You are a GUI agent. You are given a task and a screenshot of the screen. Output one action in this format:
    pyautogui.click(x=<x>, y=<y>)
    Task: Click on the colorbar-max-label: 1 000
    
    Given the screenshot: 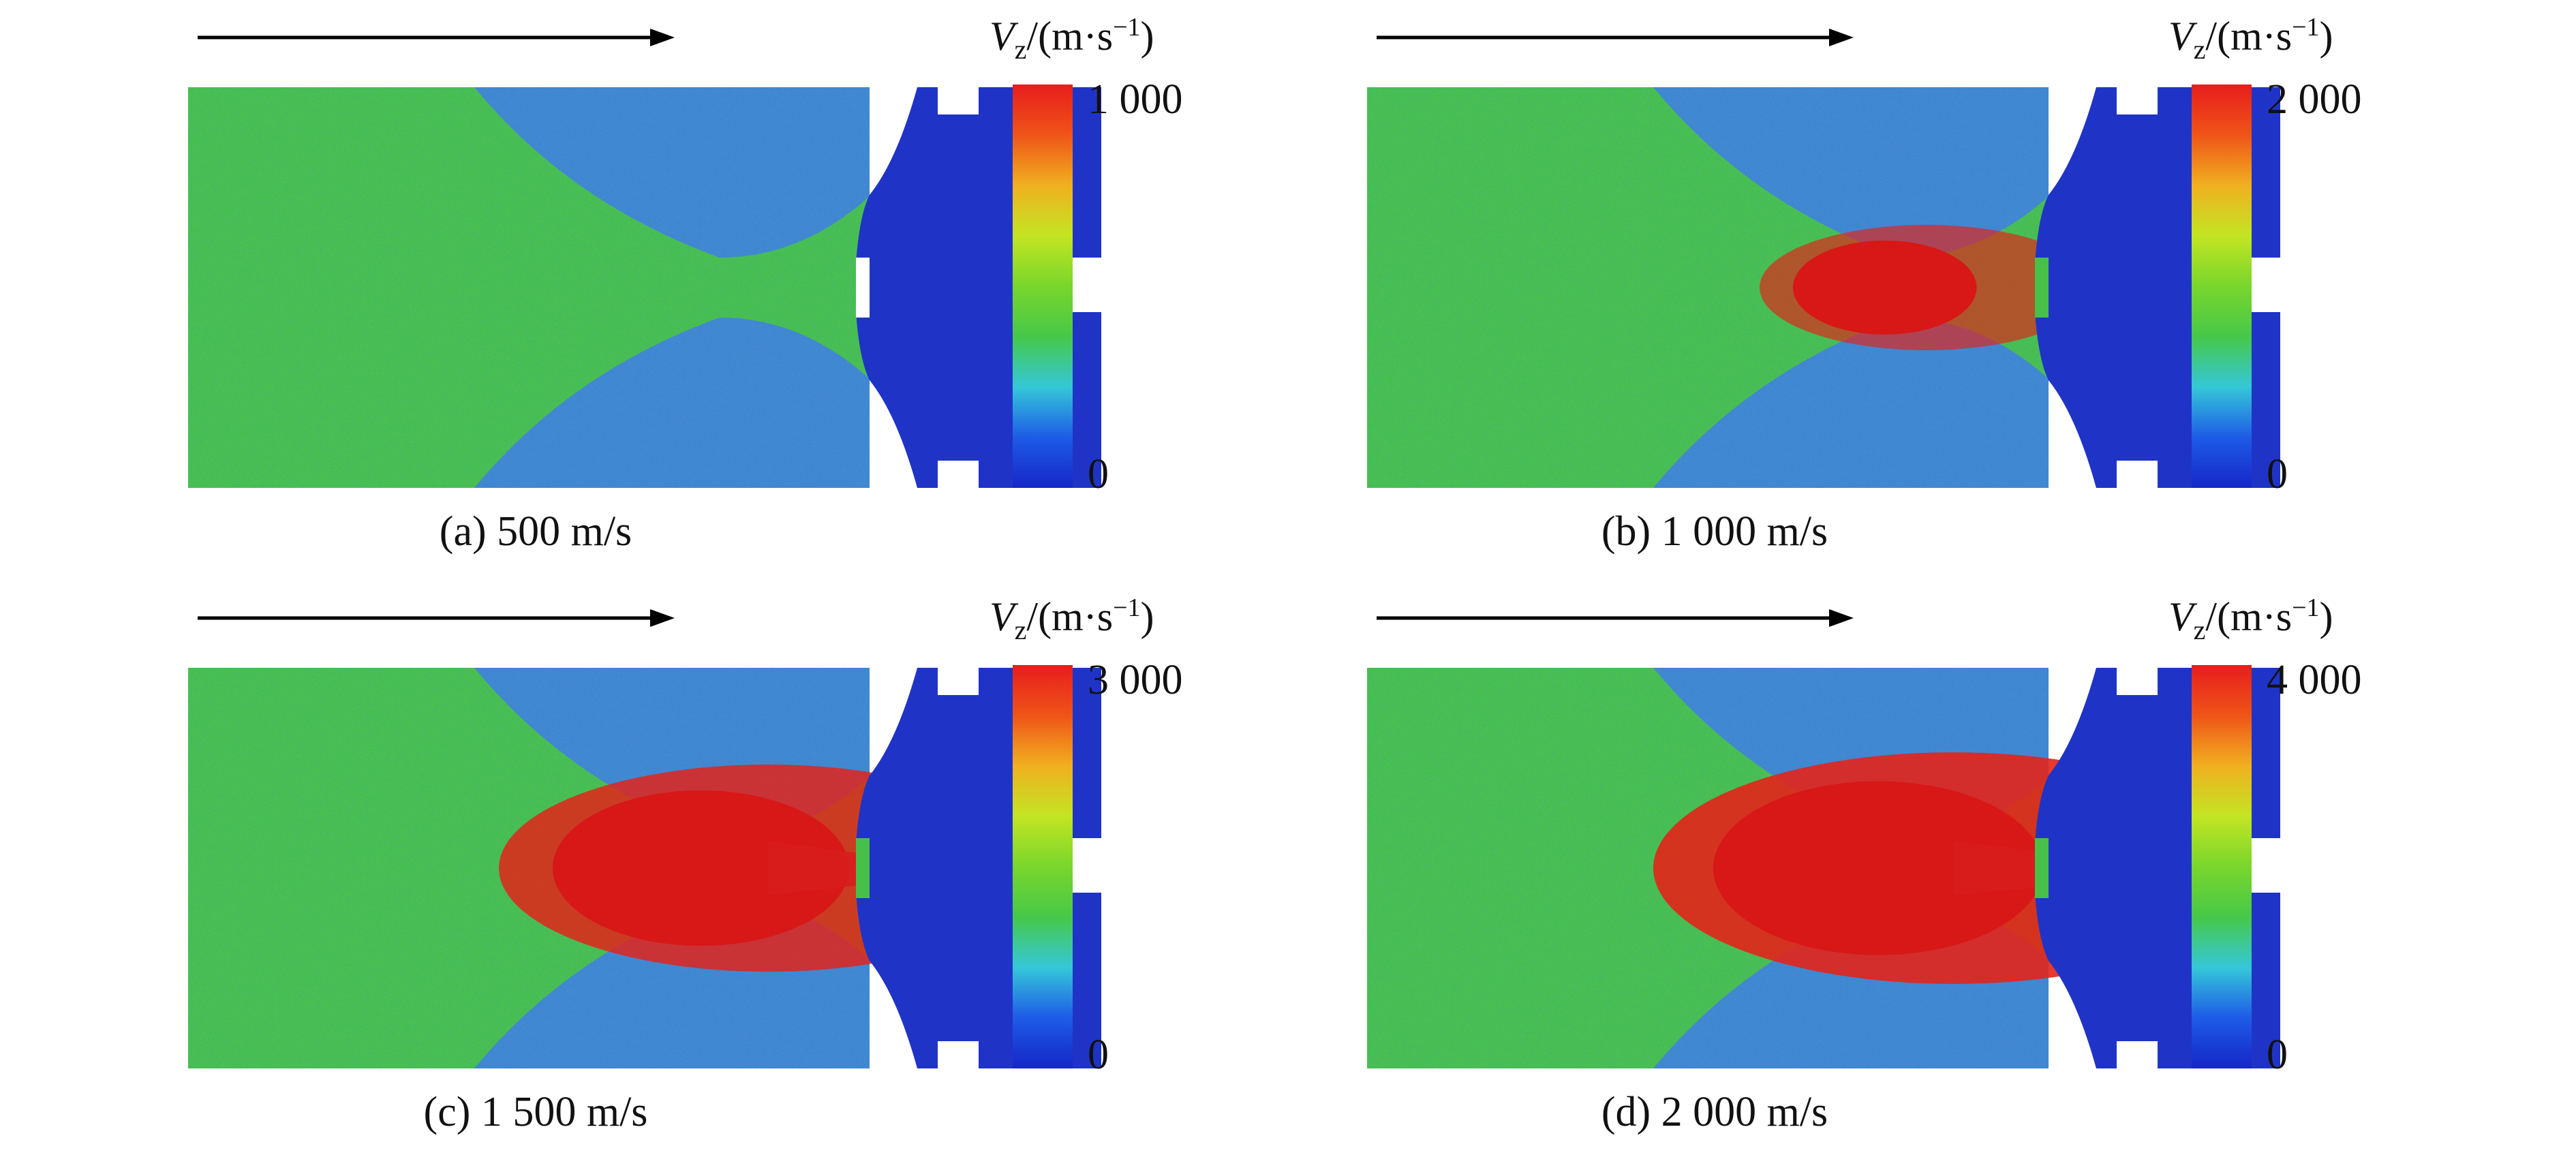 What is the action you would take?
    pyautogui.click(x=1135, y=99)
    